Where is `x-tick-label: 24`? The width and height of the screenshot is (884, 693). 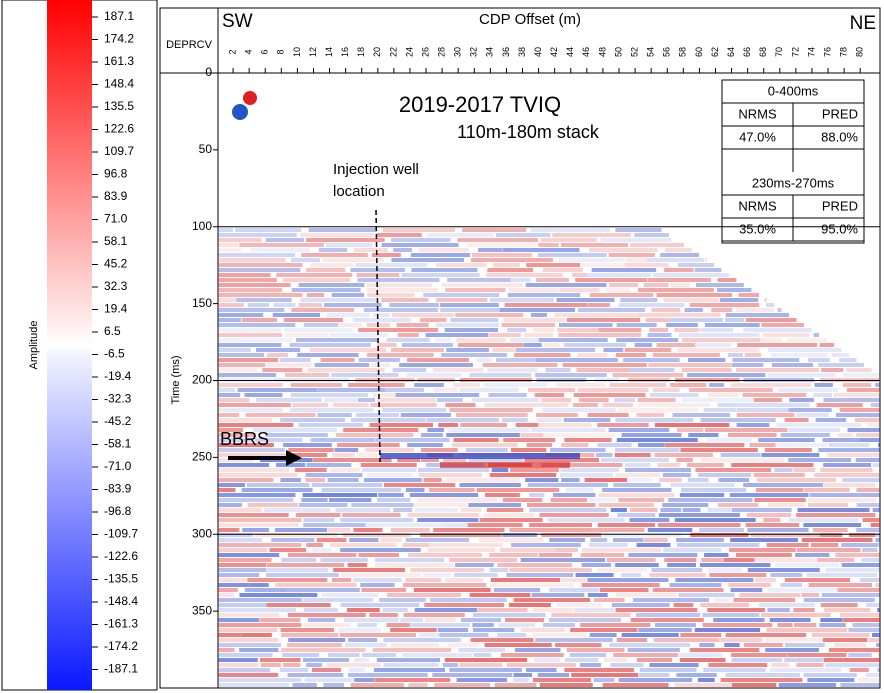
x-tick-label: 24 is located at coordinates (409, 52).